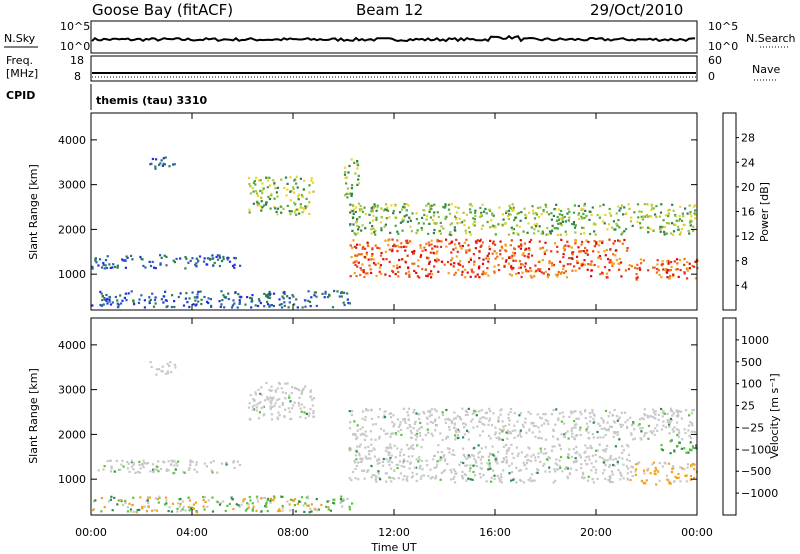 This screenshot has width=800, height=554. Describe the element at coordinates (20, 95) in the screenshot. I see `cpid-label: CPID` at that location.